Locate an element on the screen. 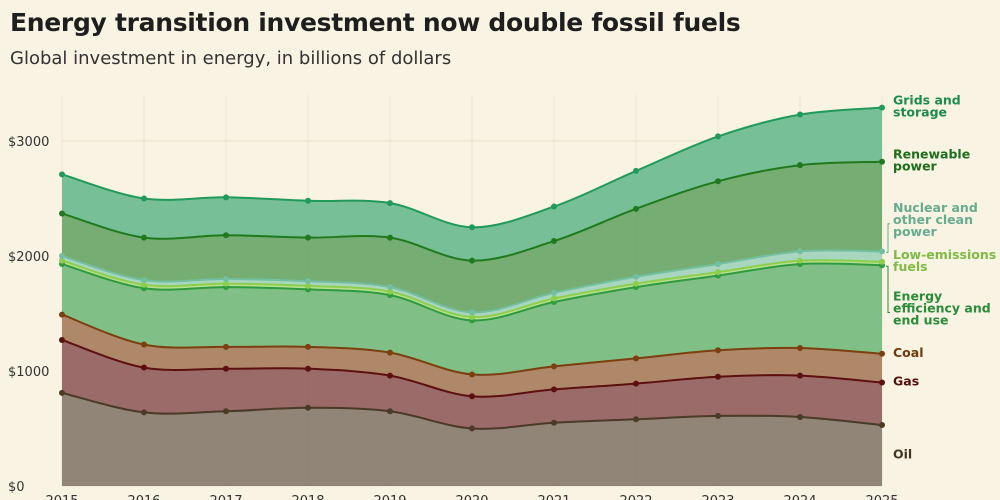  y-tick-label: $1000 is located at coordinates (28, 372).